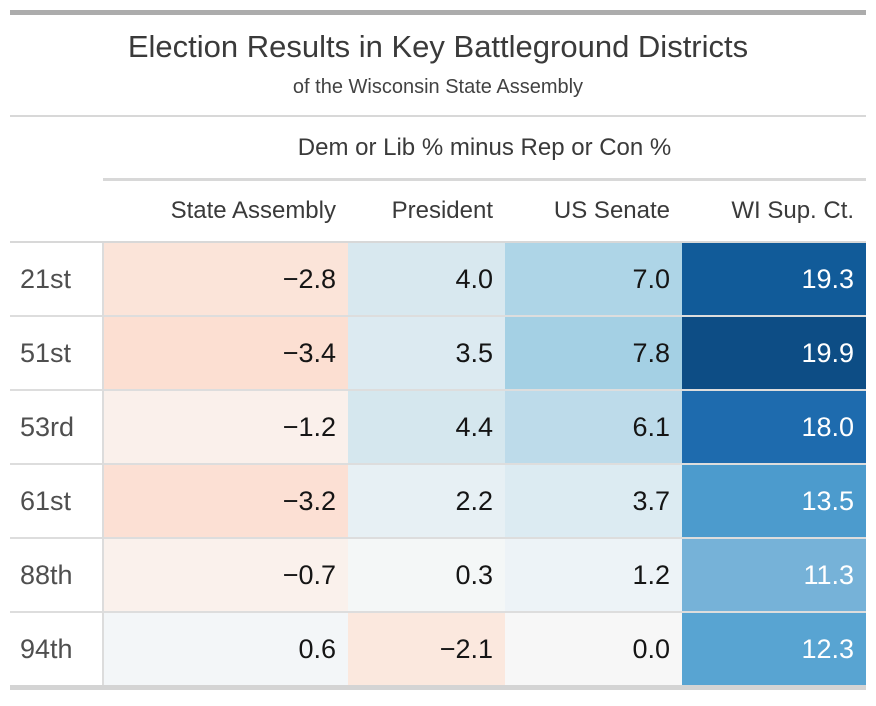 This screenshot has width=876, height=706. I want to click on table-cell: 3.5, so click(426, 352).